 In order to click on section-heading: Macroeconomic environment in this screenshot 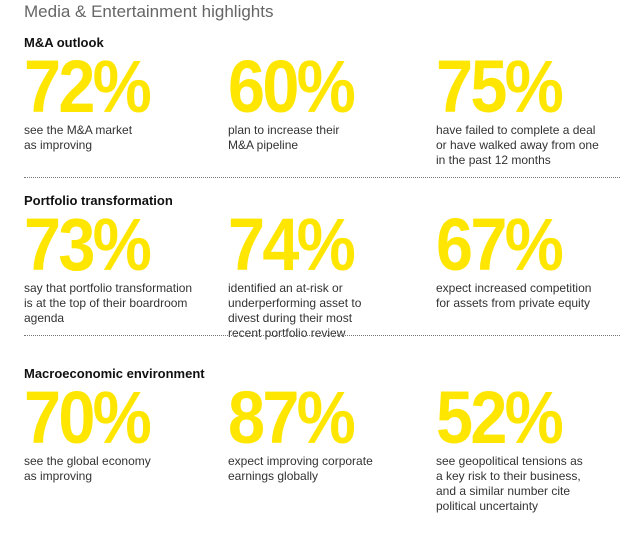, I will do `click(114, 373)`.